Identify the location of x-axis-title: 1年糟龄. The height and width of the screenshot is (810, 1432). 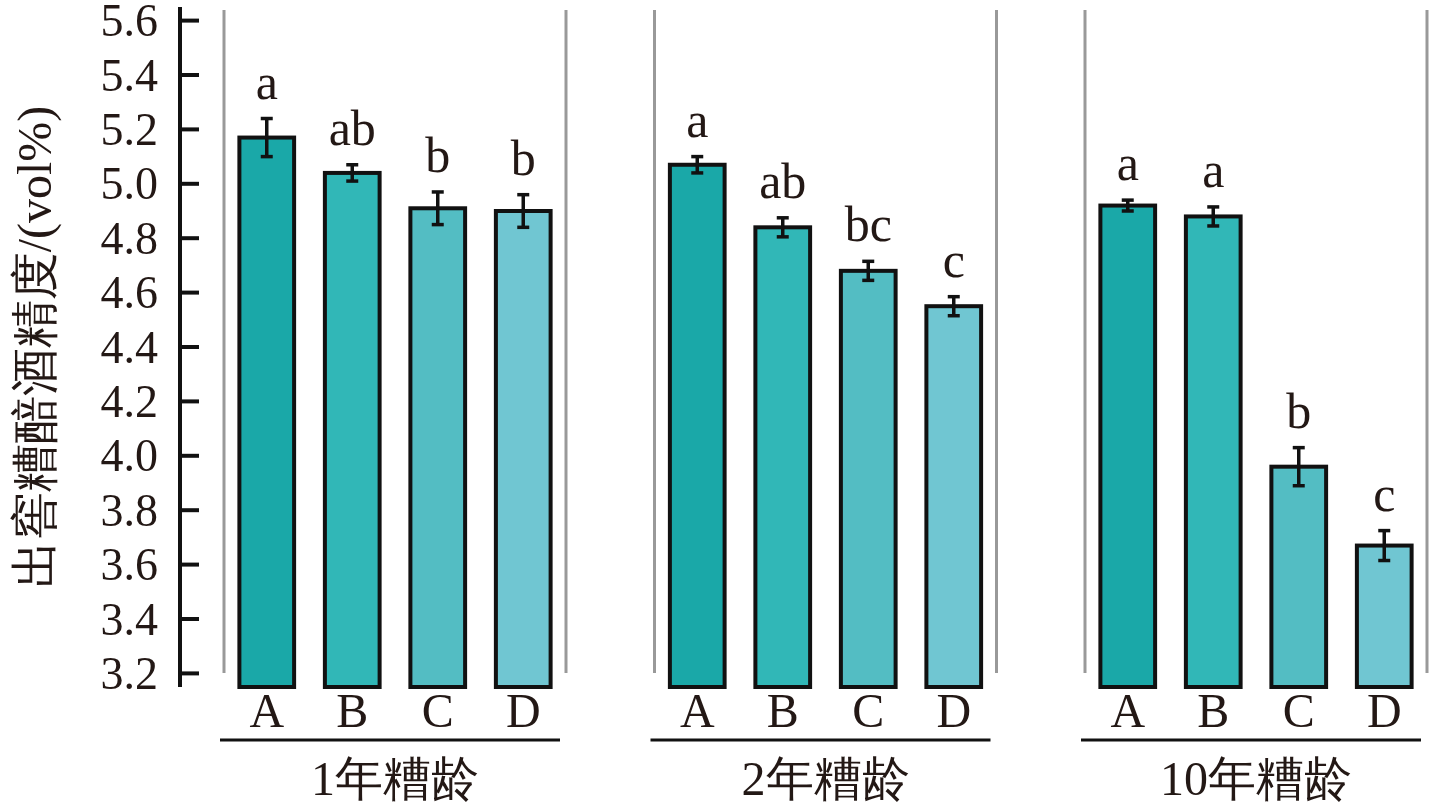
(395, 778).